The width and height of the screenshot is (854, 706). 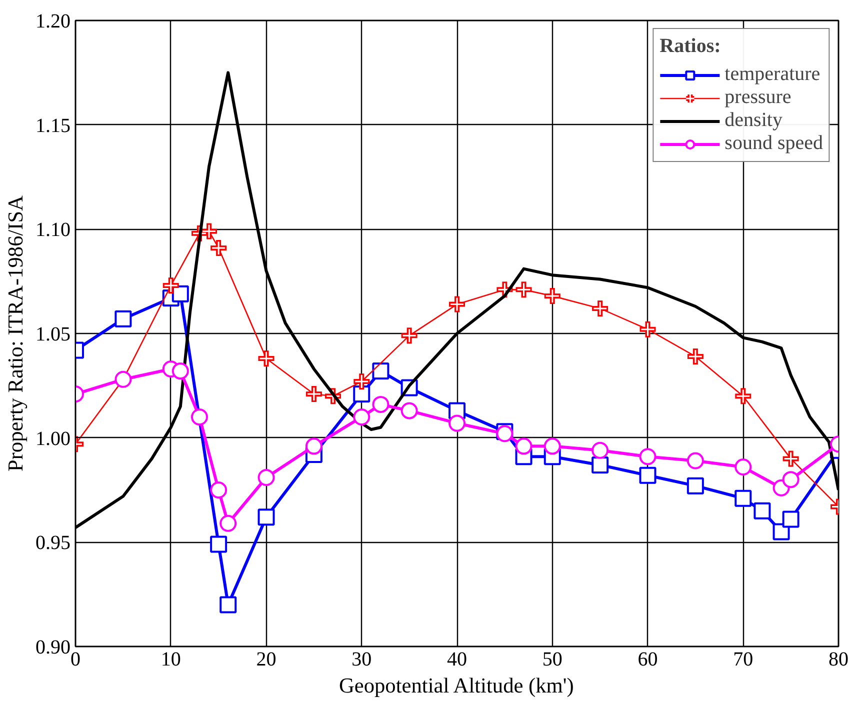 I want to click on y-tick-label: 0.95, so click(x=53, y=543).